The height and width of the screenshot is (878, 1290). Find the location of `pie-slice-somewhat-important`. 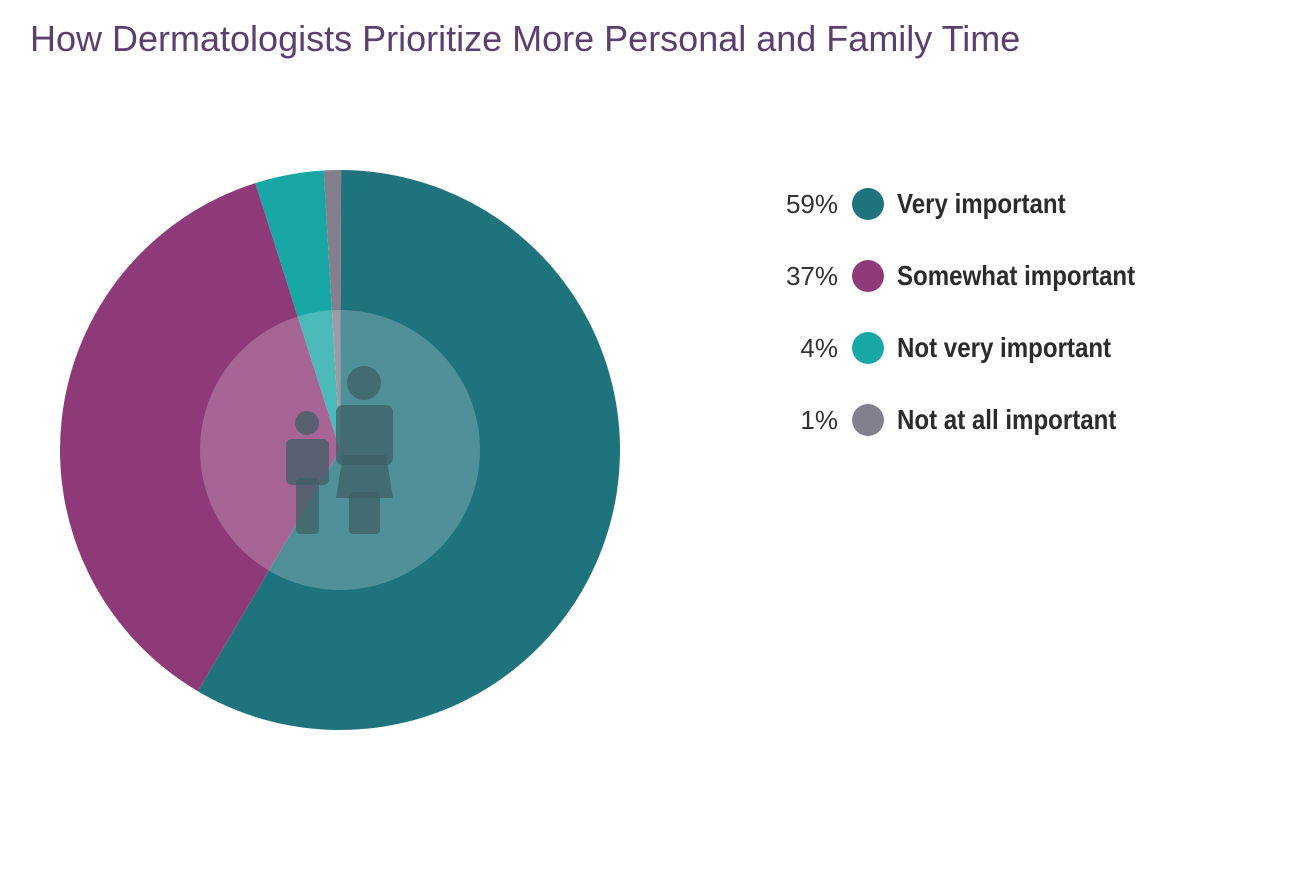

pie-slice-somewhat-important is located at coordinates (200, 437).